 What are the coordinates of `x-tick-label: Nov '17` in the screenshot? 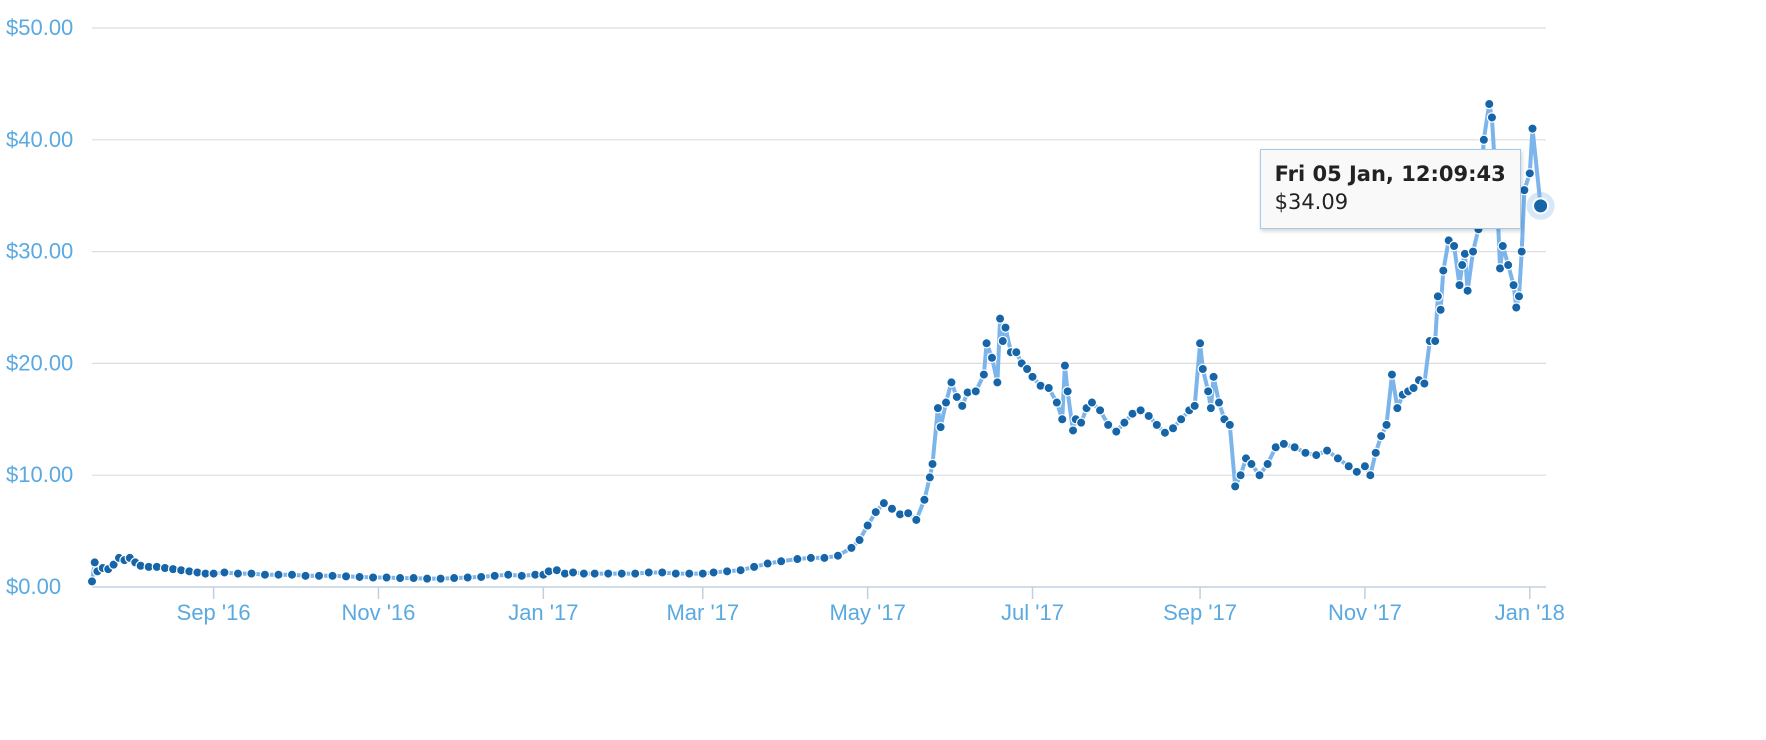 It's located at (1365, 612).